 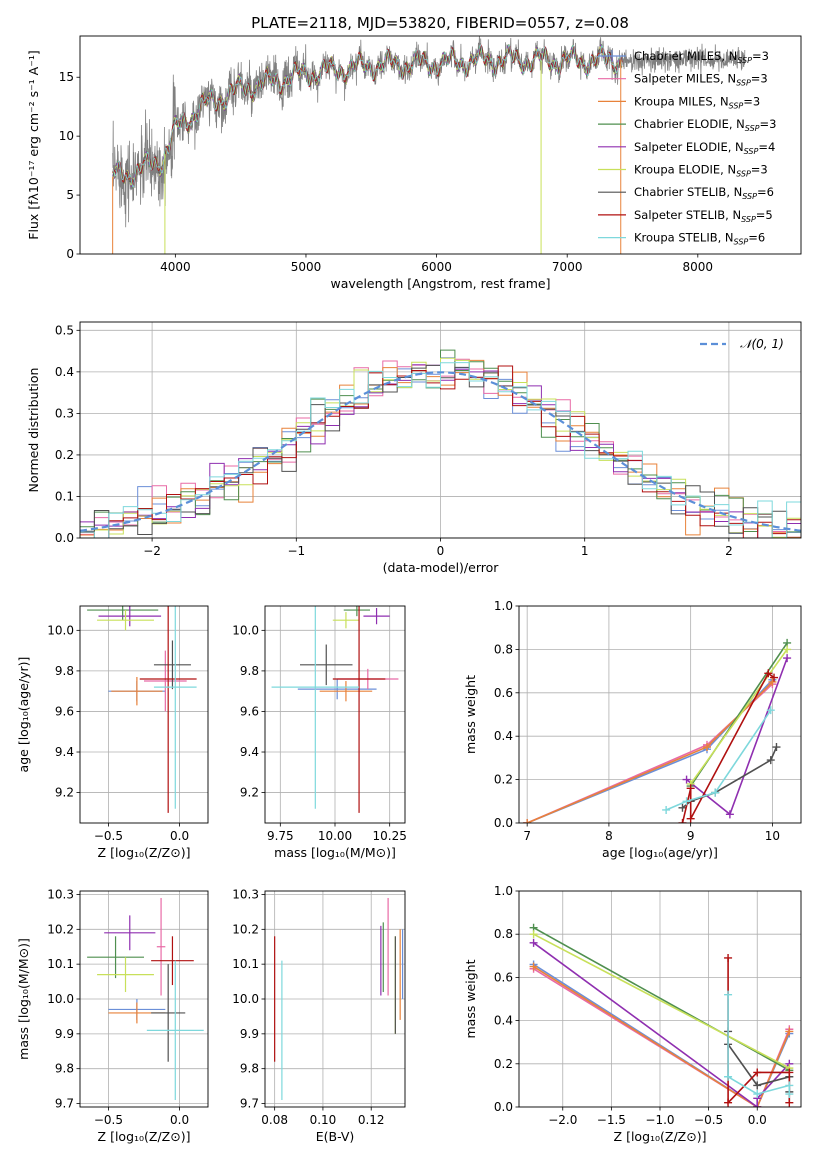 What do you see at coordinates (436, 267) in the screenshot?
I see `x-tick-label: 6000` at bounding box center [436, 267].